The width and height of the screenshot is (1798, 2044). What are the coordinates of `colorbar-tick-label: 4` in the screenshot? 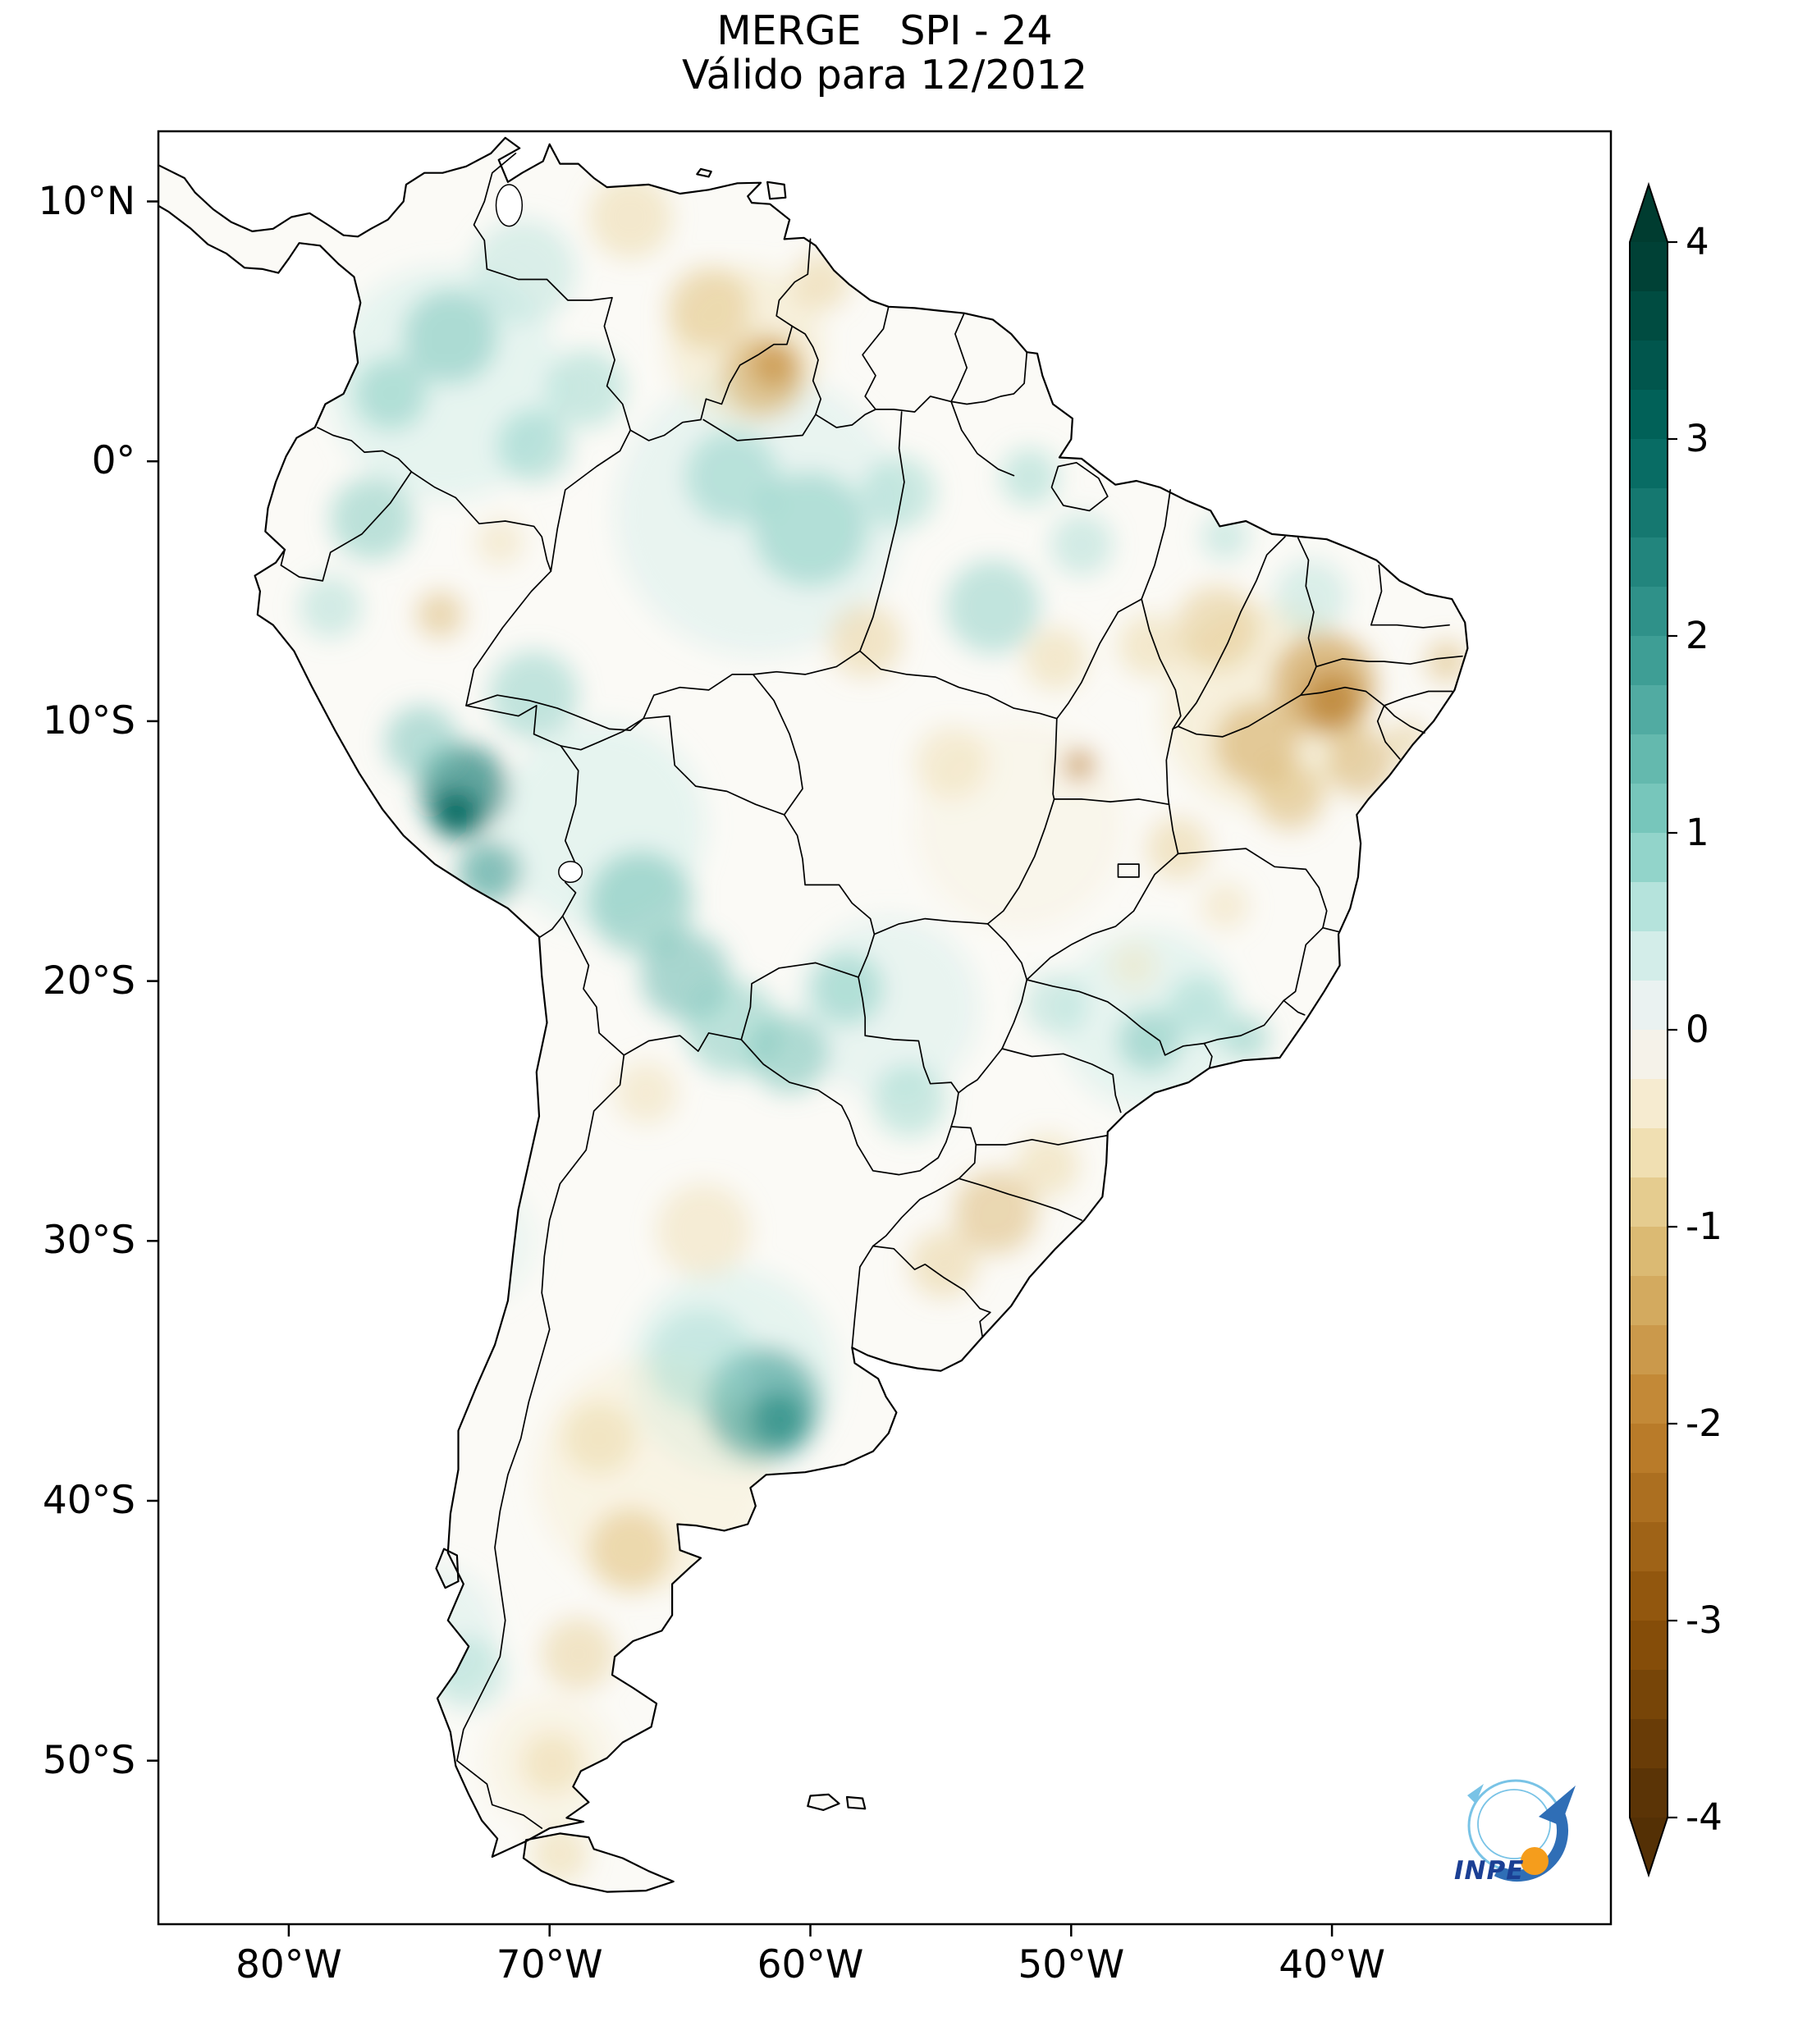 It's located at (1697, 241).